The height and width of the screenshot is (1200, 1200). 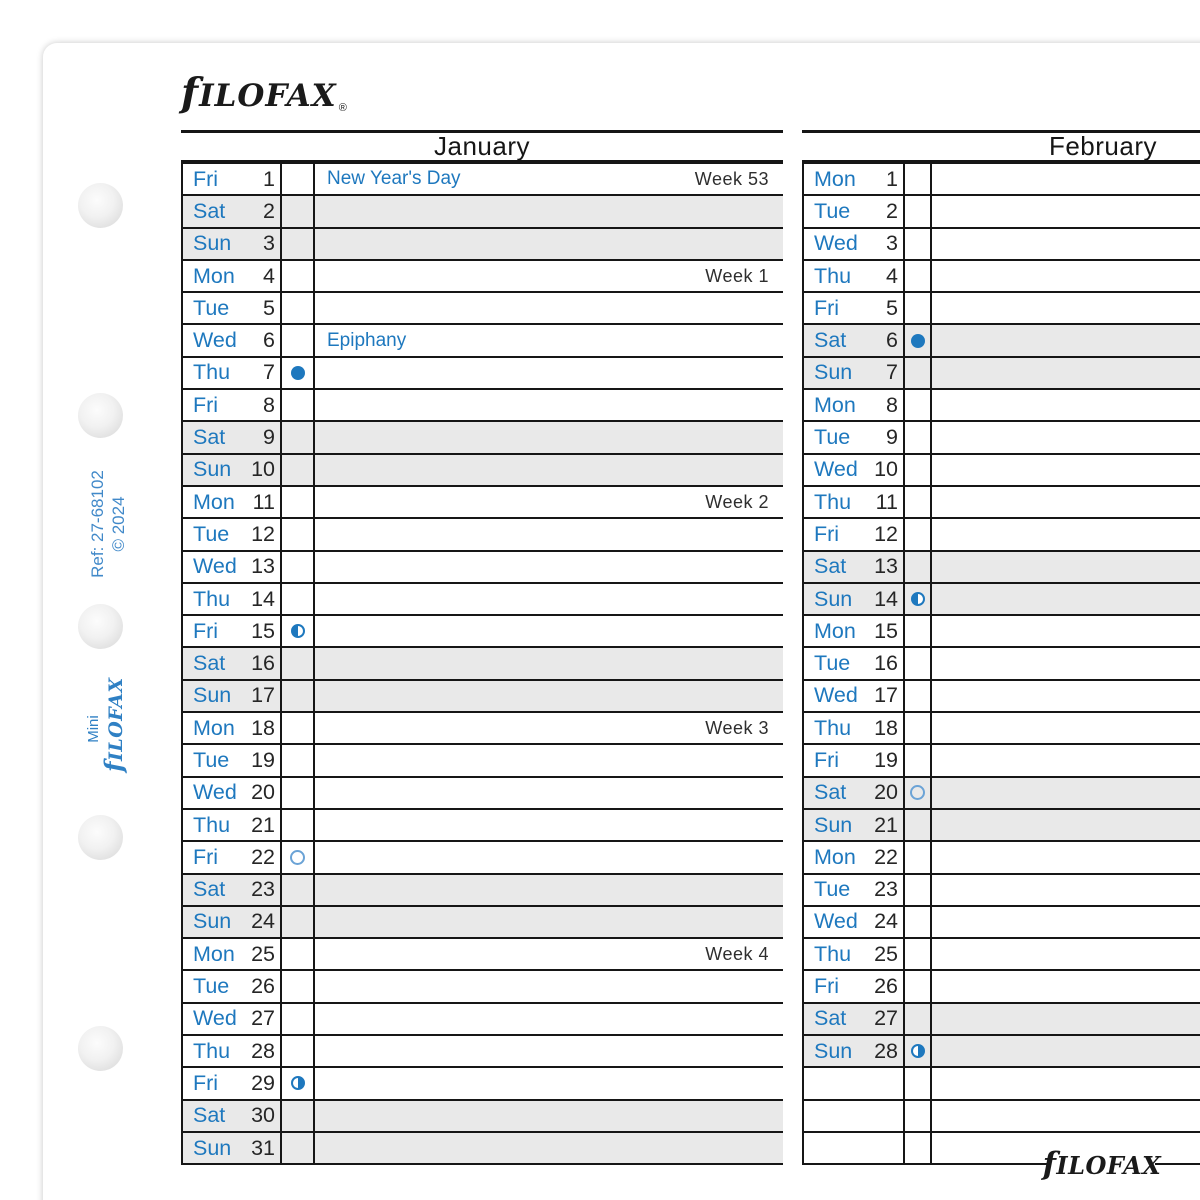 What do you see at coordinates (886, 792) in the screenshot?
I see `day-number: 20` at bounding box center [886, 792].